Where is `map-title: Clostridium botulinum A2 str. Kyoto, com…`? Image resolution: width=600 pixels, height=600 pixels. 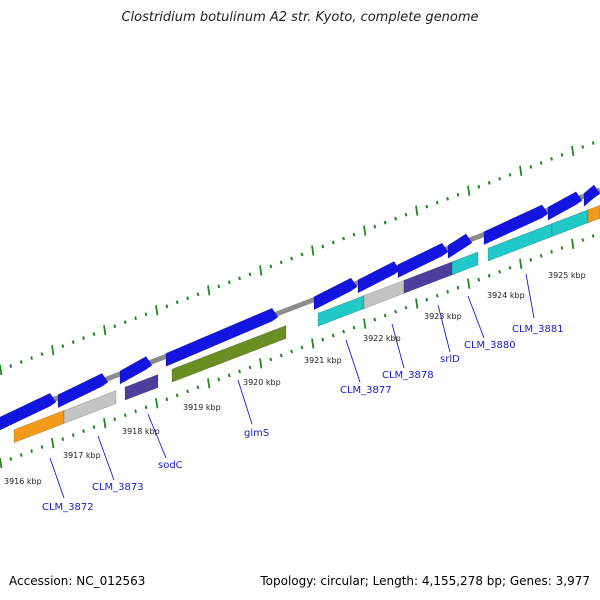 map-title: Clostridium botulinum A2 str. Kyoto, com… is located at coordinates (300, 17).